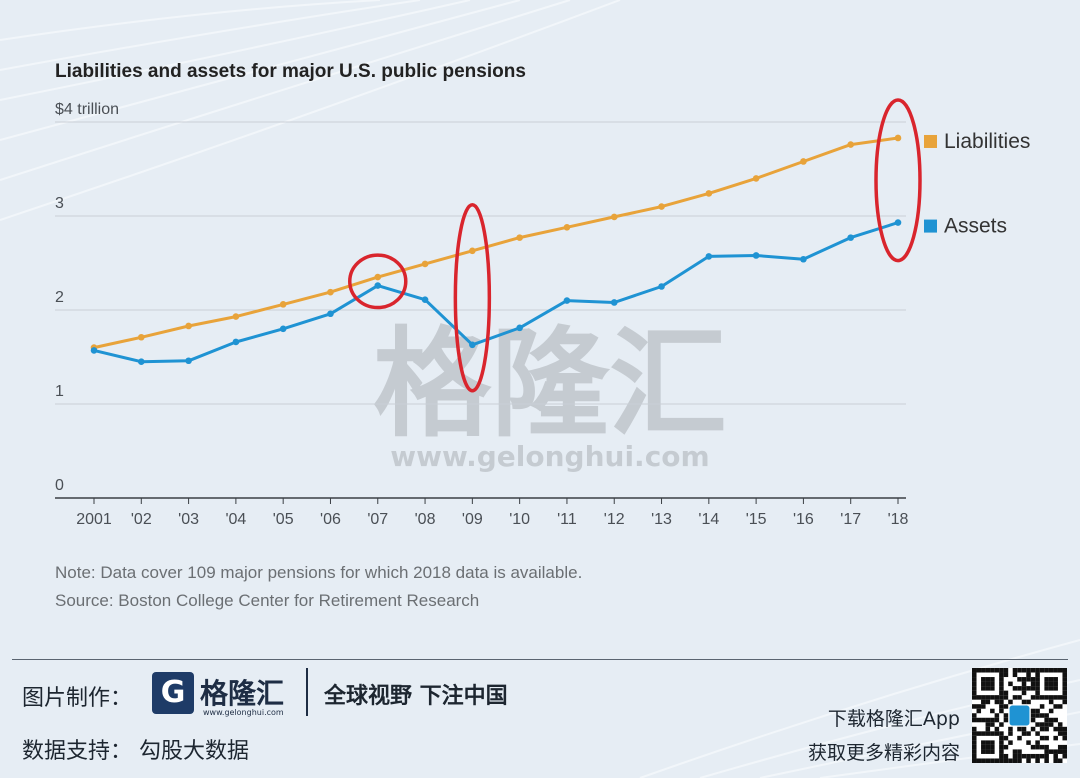 Image resolution: width=1080 pixels, height=778 pixels. What do you see at coordinates (87, 297) in the screenshot?
I see `y-axis-ticks: 0 1 2 3 $4 trillion` at bounding box center [87, 297].